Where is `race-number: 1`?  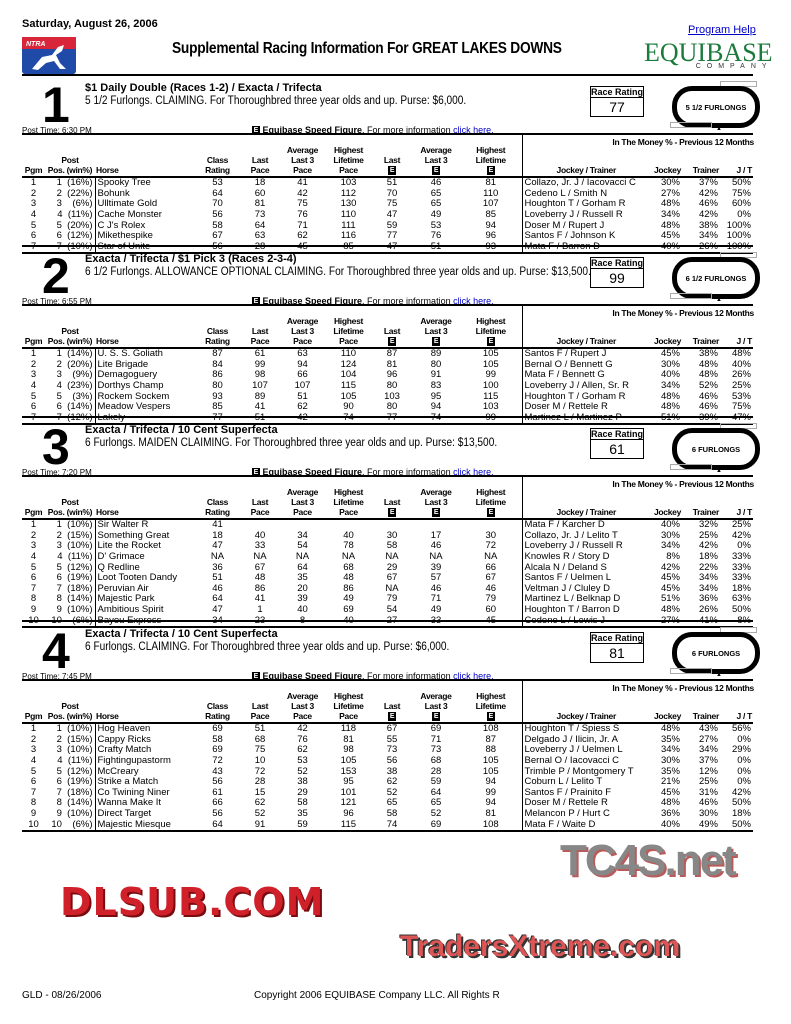
race-number: 1 is located at coordinates (56, 105).